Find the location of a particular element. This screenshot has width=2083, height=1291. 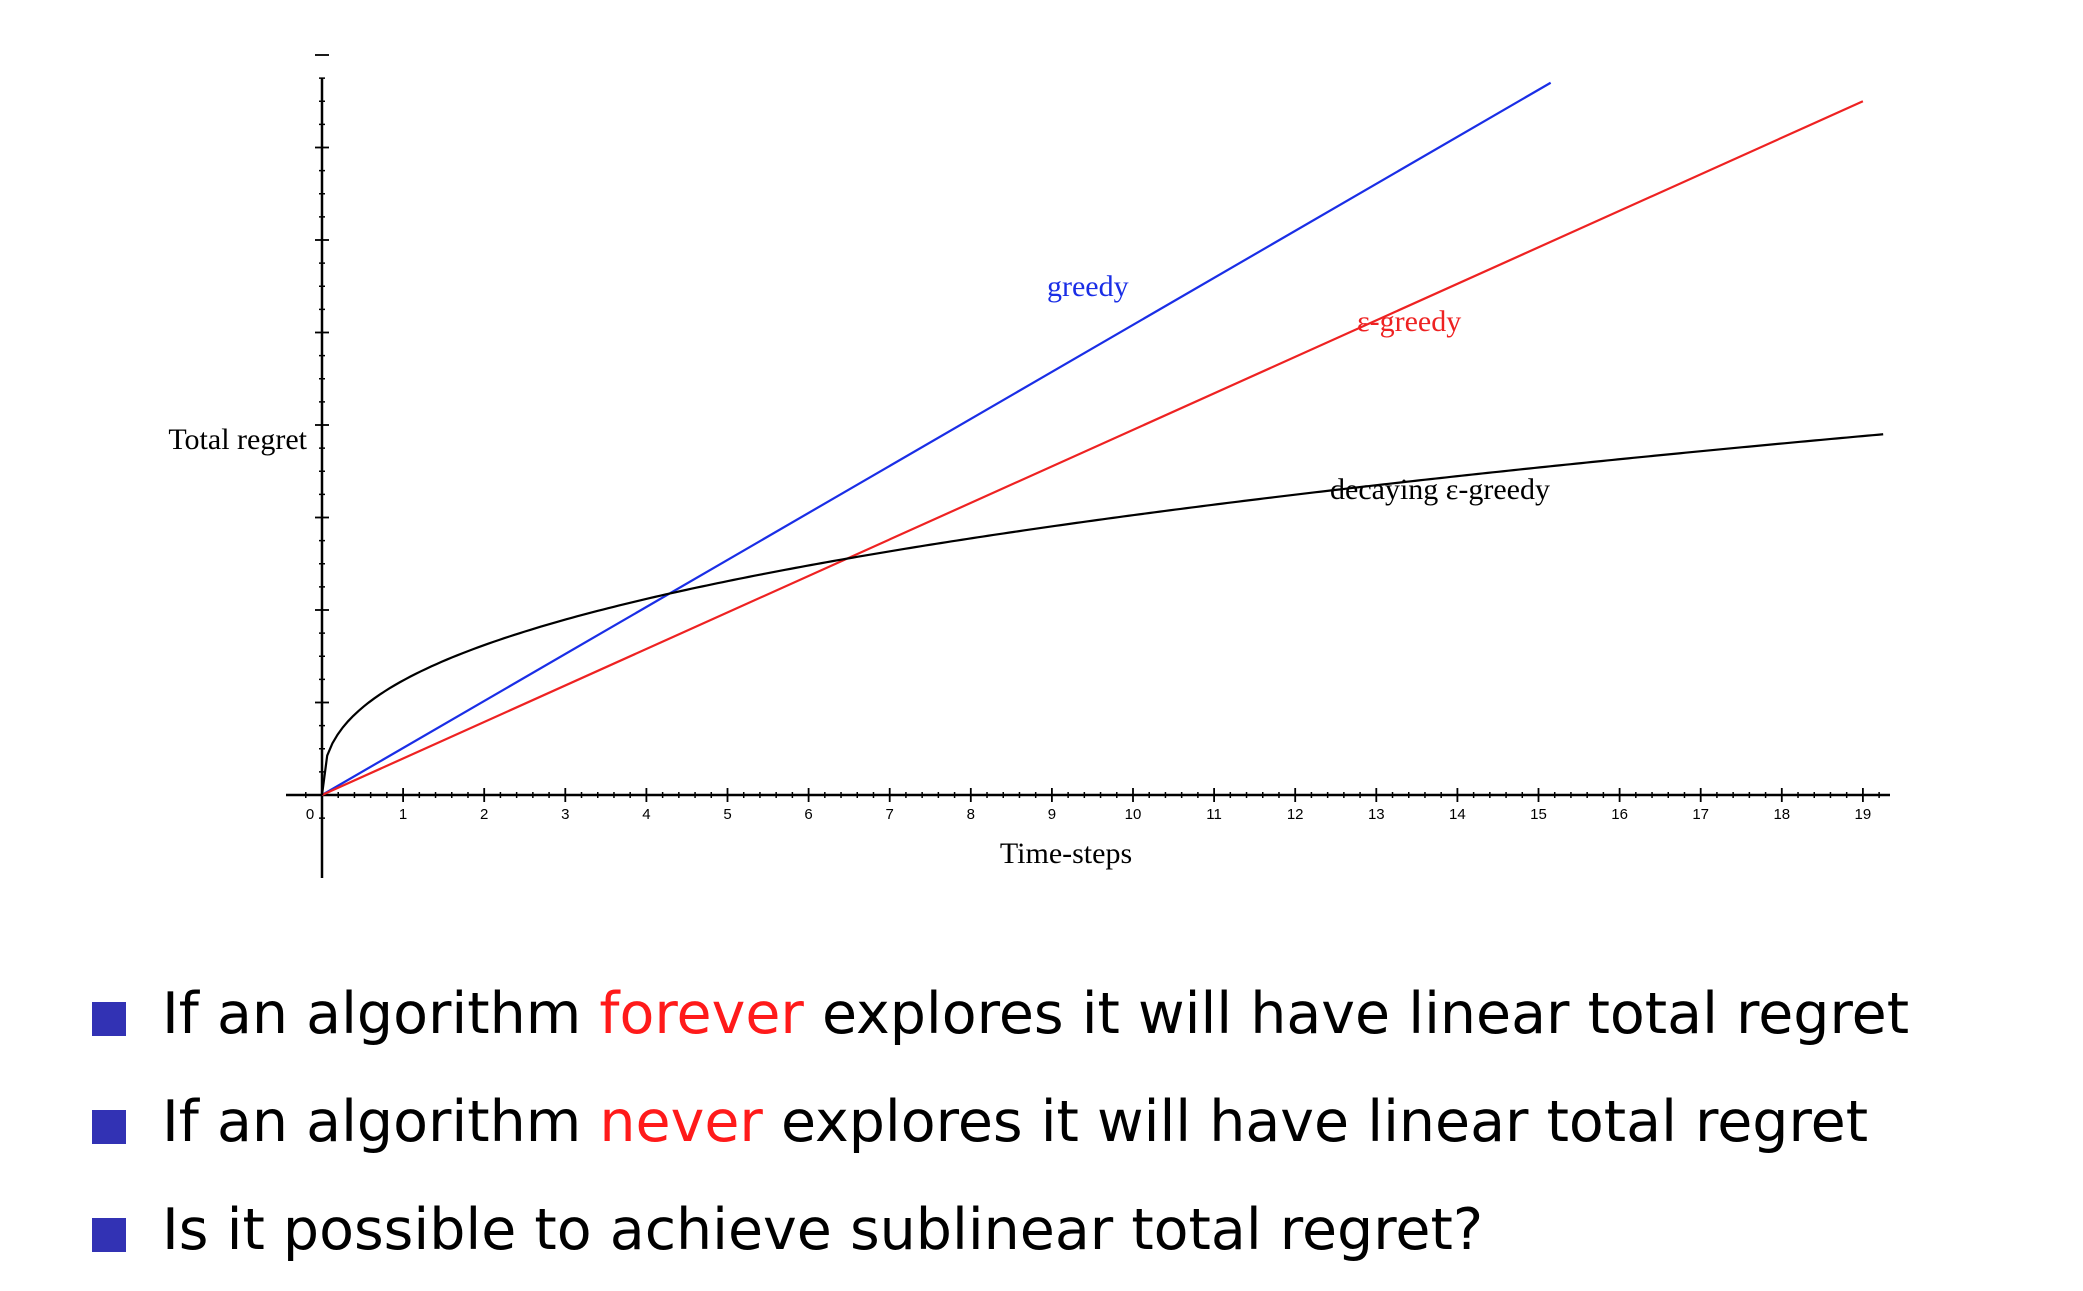

x-tick-label: 13 is located at coordinates (1376, 814).